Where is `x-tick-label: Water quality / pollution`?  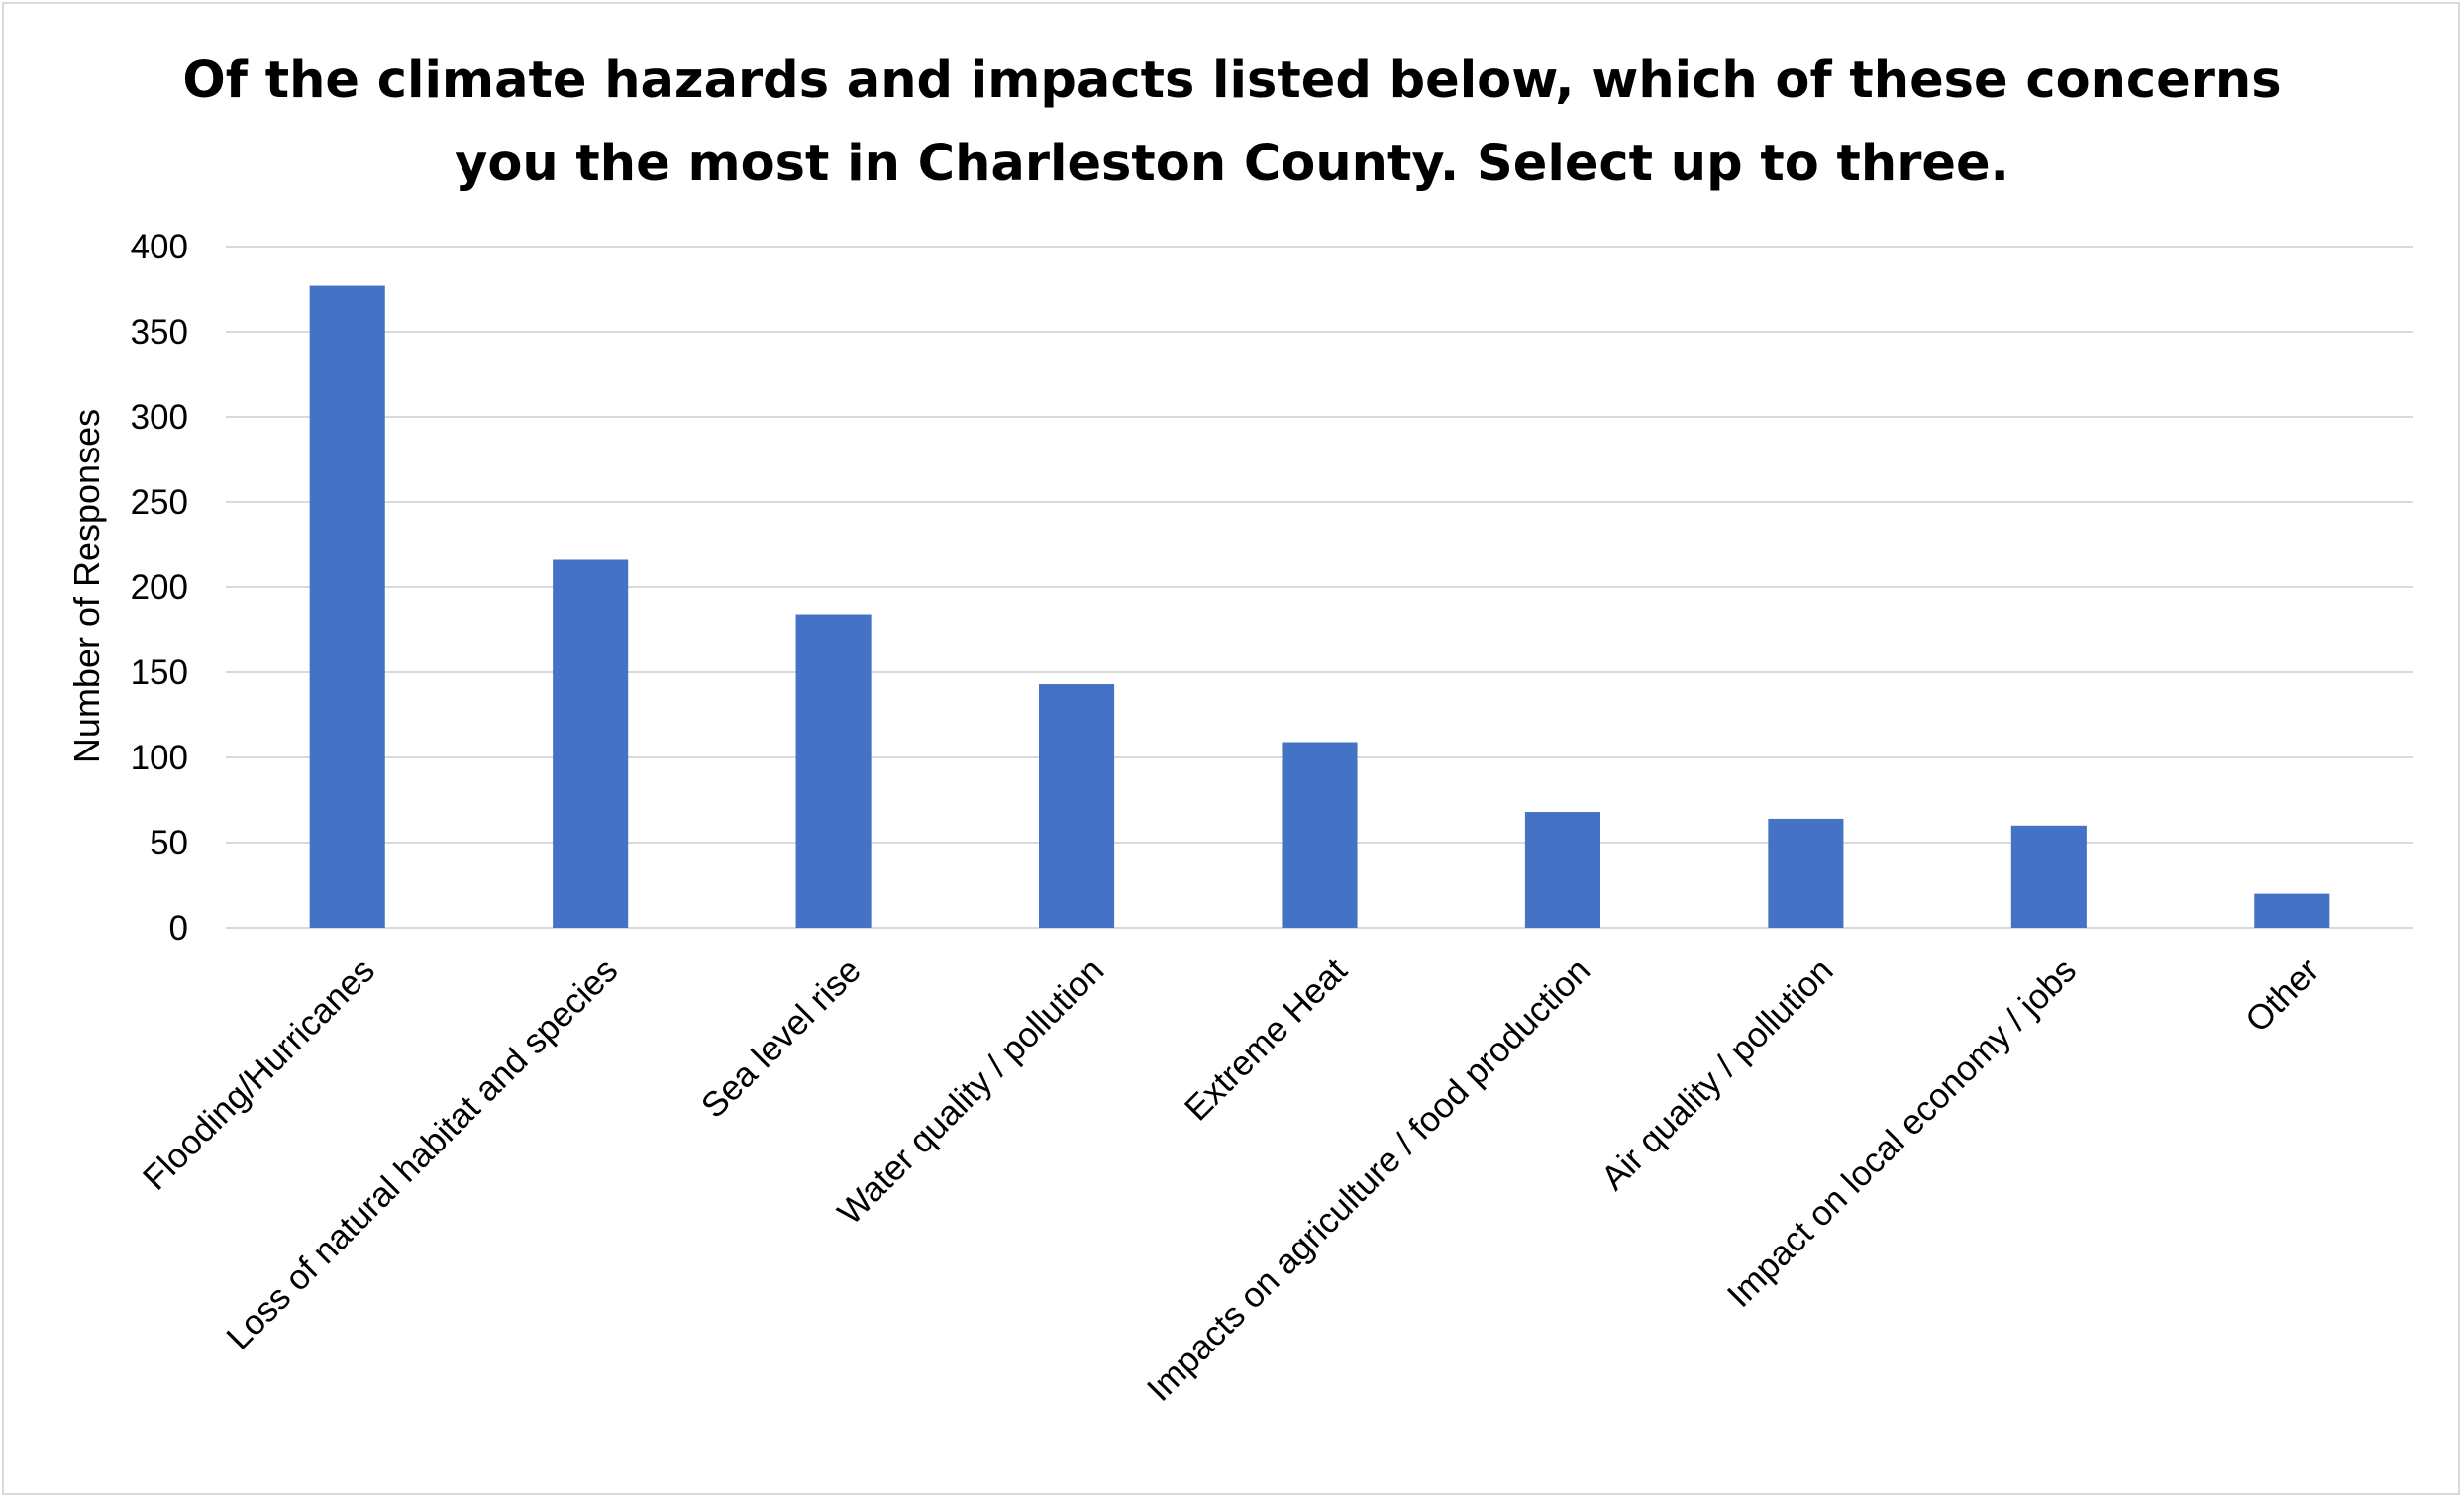
x-tick-label: Water quality / pollution is located at coordinates (971, 1092).